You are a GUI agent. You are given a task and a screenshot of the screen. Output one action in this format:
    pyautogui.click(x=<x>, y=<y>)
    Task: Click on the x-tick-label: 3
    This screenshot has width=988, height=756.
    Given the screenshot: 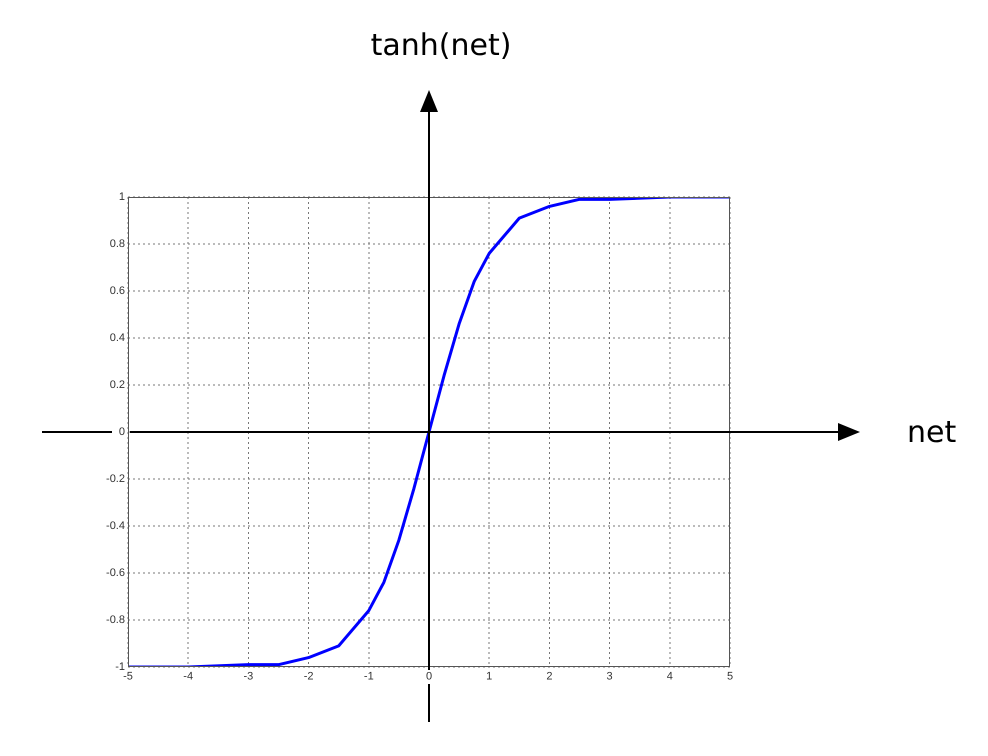 What is the action you would take?
    pyautogui.click(x=609, y=676)
    